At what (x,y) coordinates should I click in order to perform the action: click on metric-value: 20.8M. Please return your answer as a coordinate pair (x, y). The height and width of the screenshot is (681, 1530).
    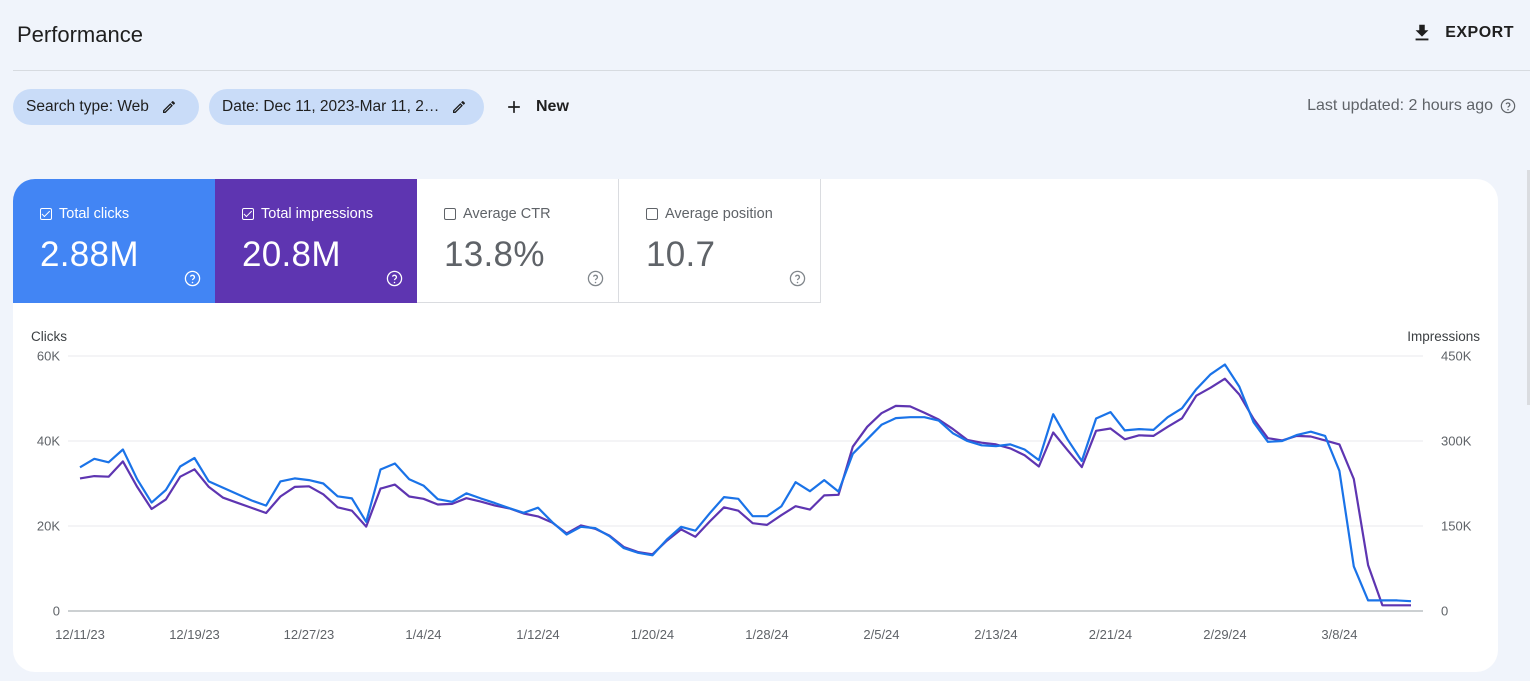
    Looking at the image, I should click on (291, 254).